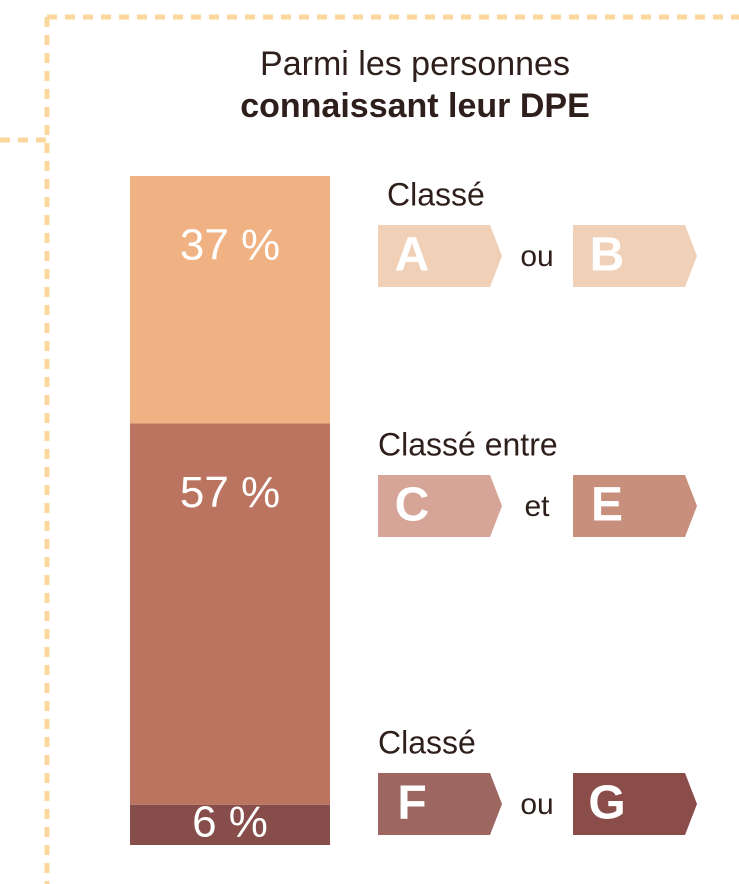 The height and width of the screenshot is (884, 739). Describe the element at coordinates (230, 245) in the screenshot. I see `value-label: 37 %` at that location.